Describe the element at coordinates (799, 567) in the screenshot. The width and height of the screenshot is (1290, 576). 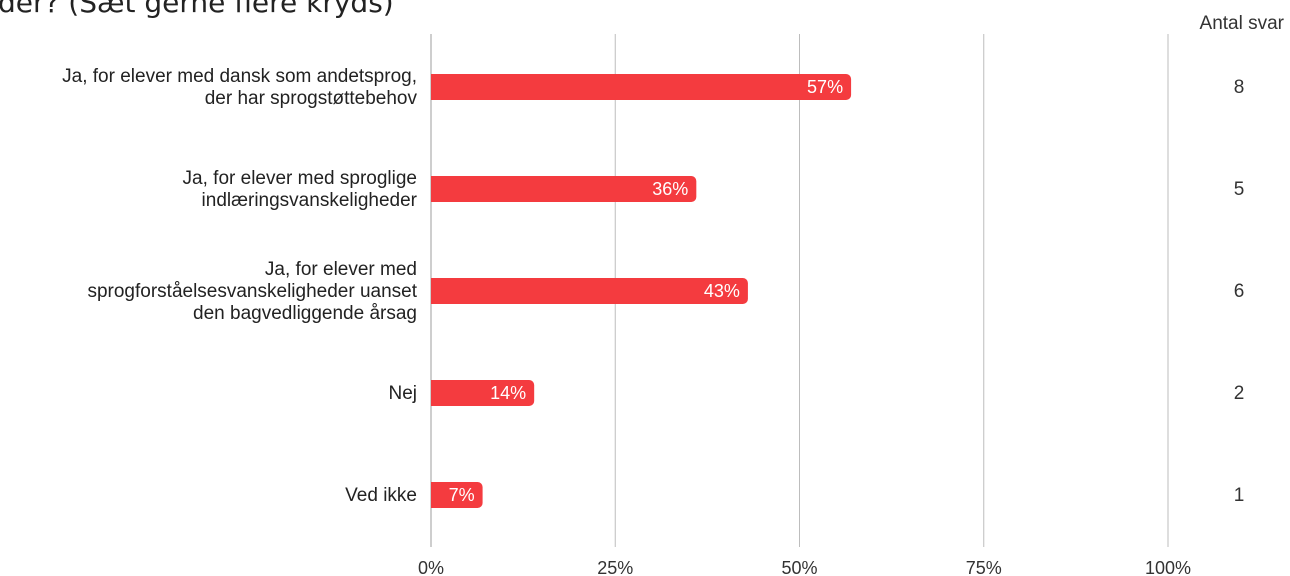
I see `x-tick-label: 50%` at that location.